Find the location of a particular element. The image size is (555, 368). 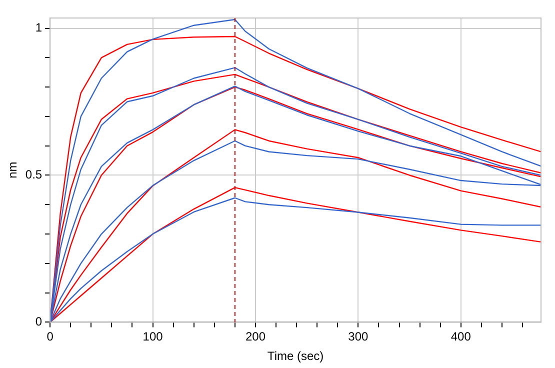

x-tick-label: 200 is located at coordinates (255, 337).